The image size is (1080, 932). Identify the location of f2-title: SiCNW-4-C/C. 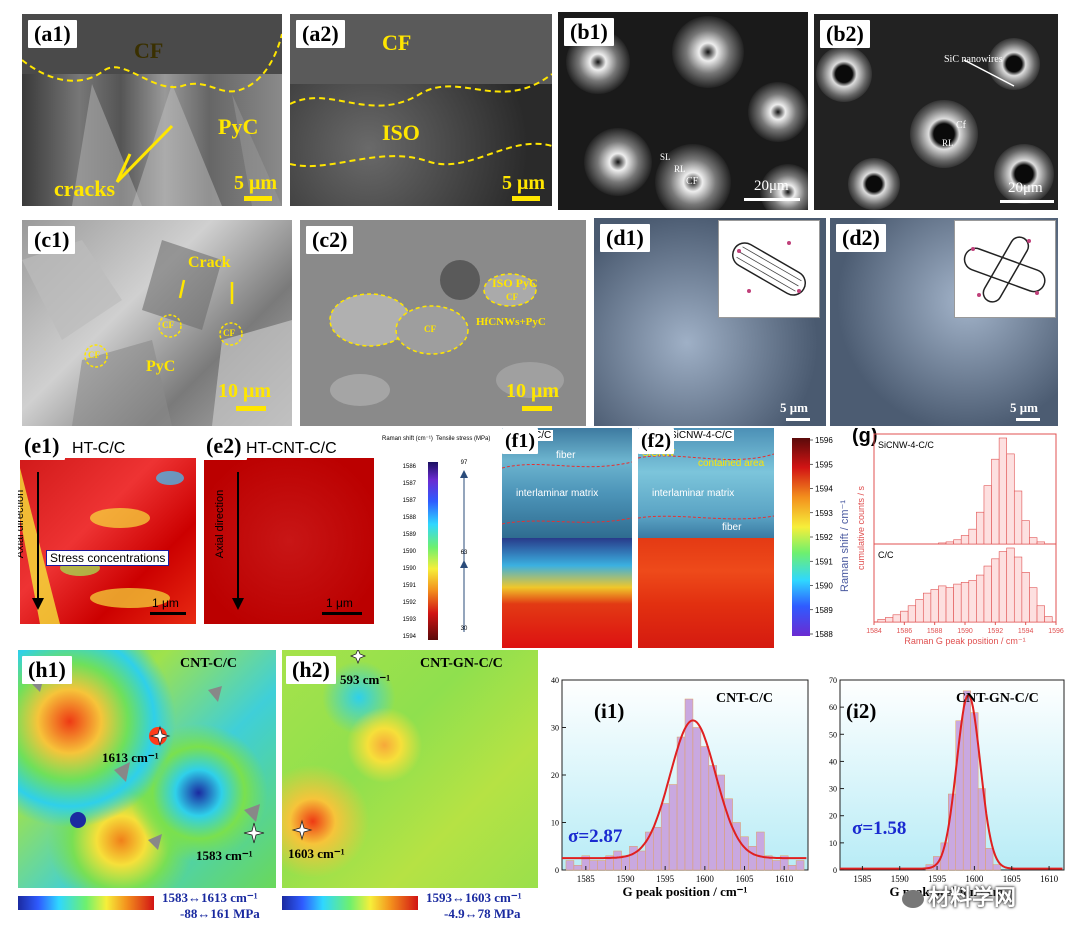
(701, 435).